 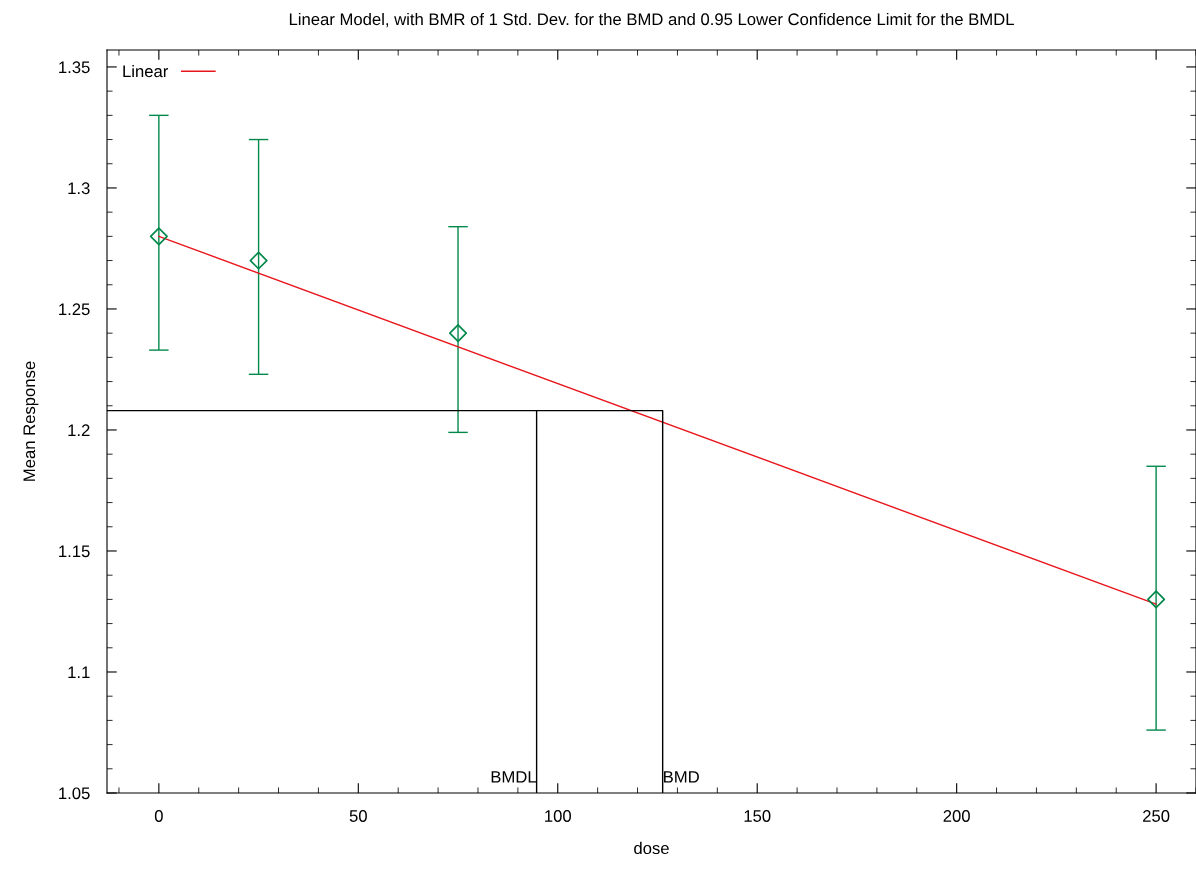 I want to click on y-tick-label: 1.1, so click(x=79, y=672).